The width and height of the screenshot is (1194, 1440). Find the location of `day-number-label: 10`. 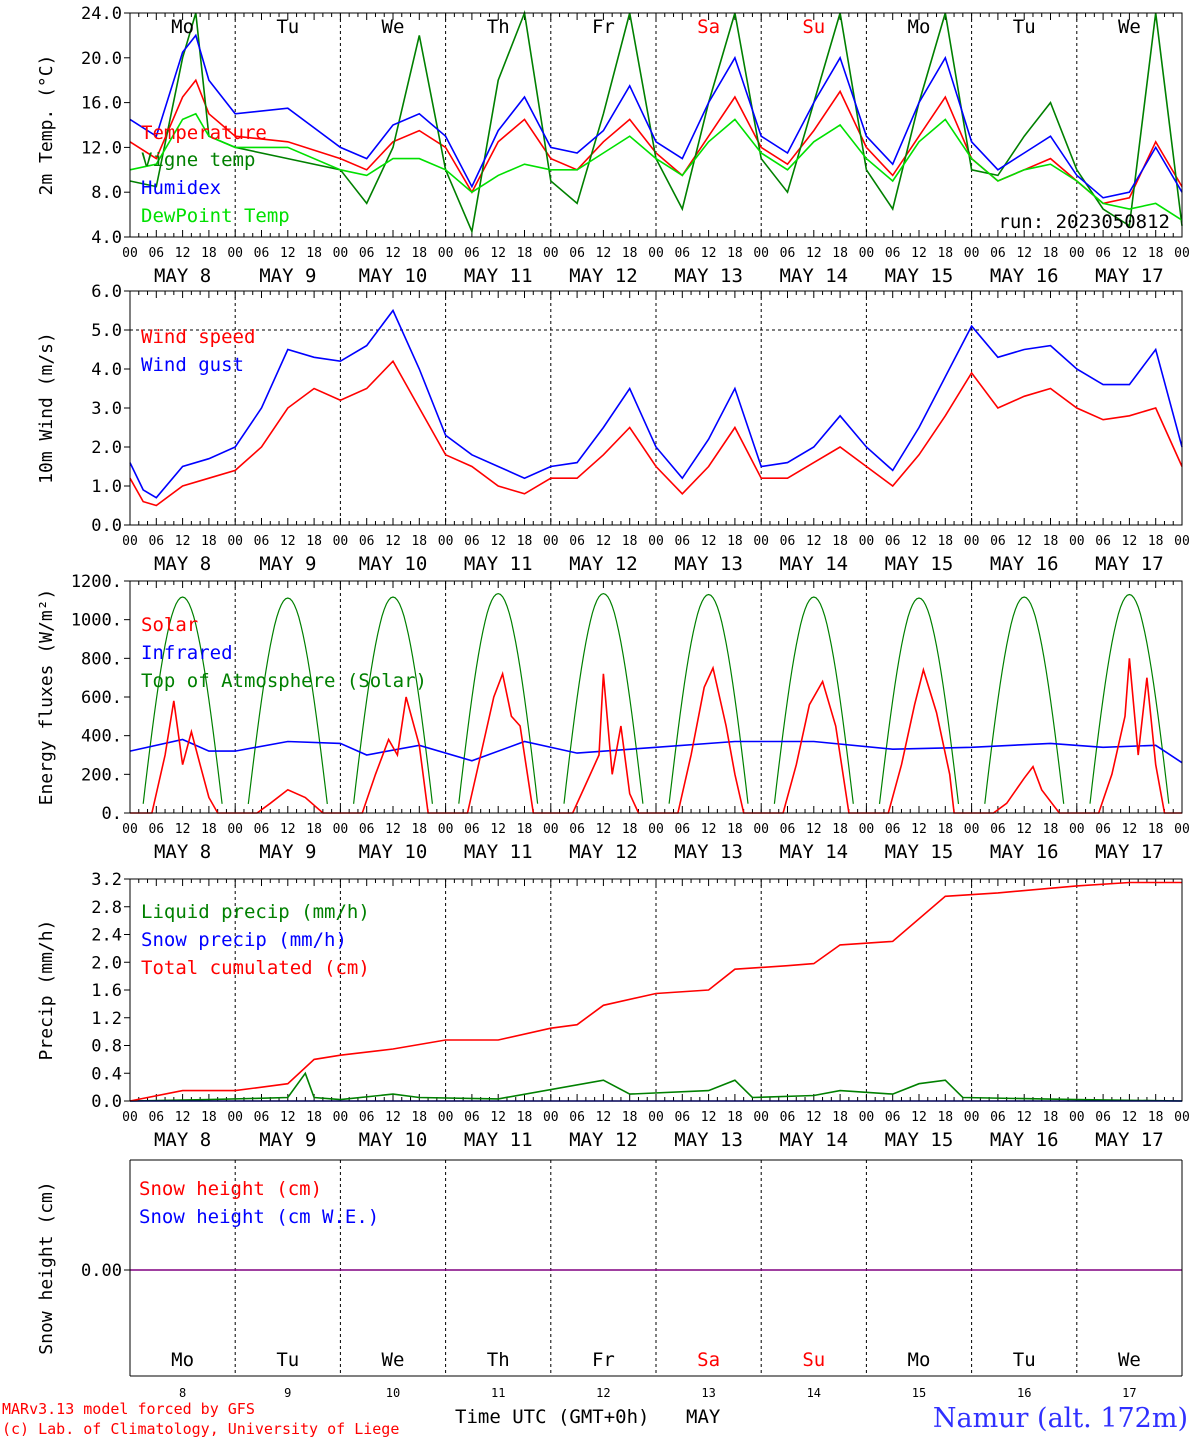

day-number-label: 10 is located at coordinates (393, 1393).